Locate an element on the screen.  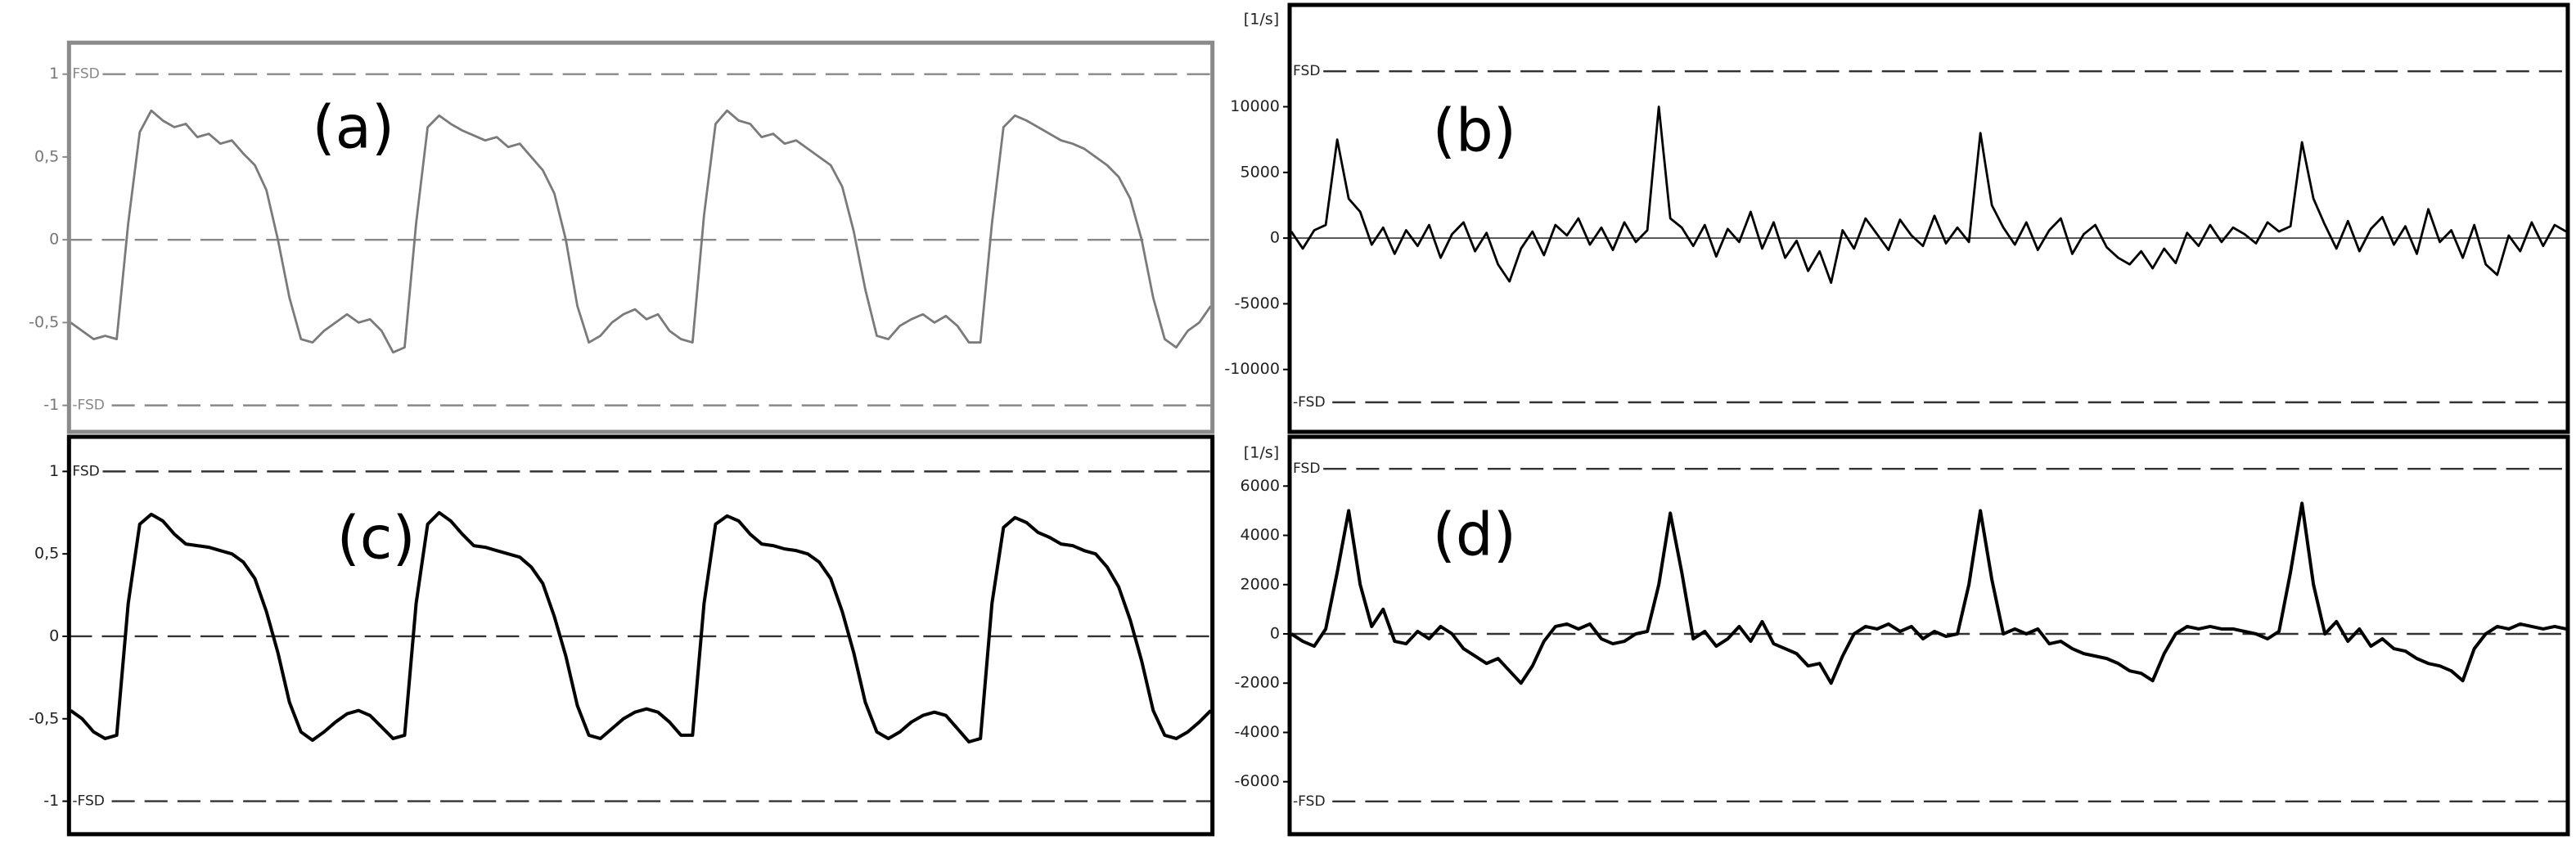
y-tick-label: -5000 is located at coordinates (1257, 303).